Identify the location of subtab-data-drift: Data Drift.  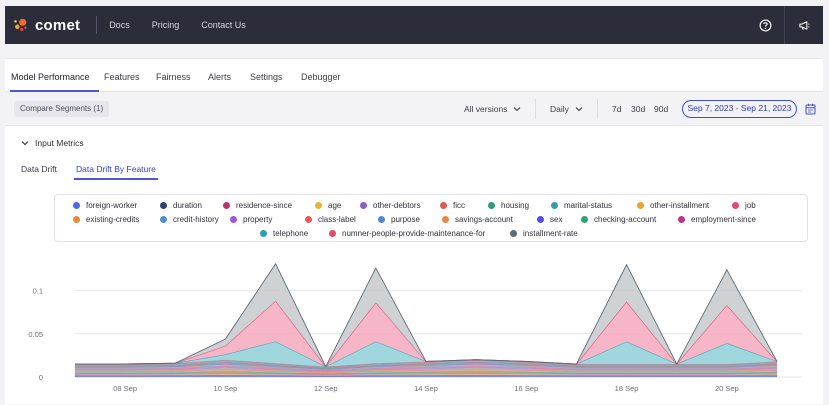
(39, 169).